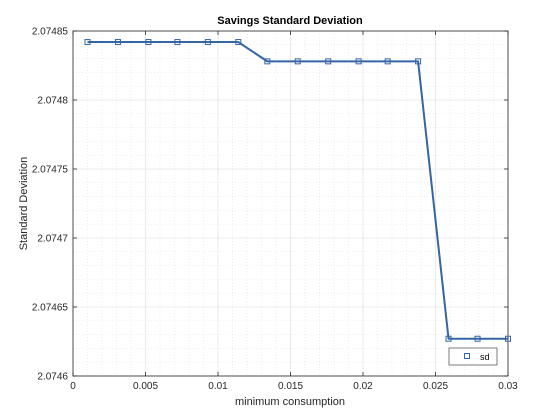 Image resolution: width=560 pixels, height=420 pixels. What do you see at coordinates (52, 377) in the screenshot?
I see `y-tick-label: 2.0746` at bounding box center [52, 377].